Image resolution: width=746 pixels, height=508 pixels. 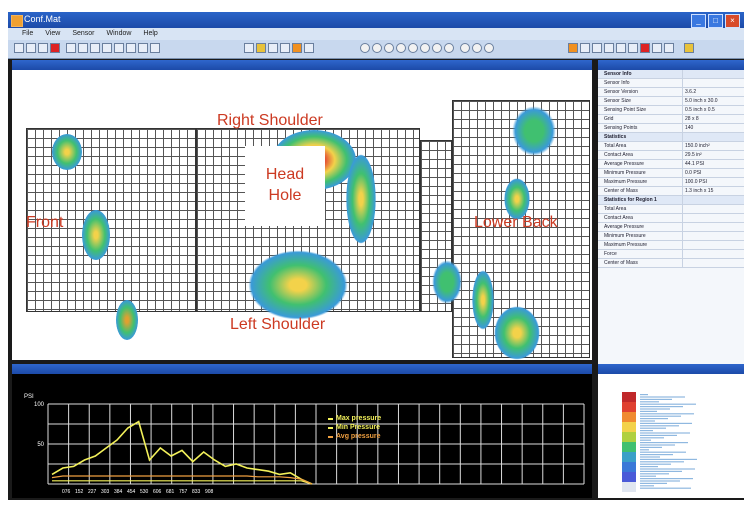 I want to click on property-row: Total Area 150.0 inch², so click(x=671, y=146).